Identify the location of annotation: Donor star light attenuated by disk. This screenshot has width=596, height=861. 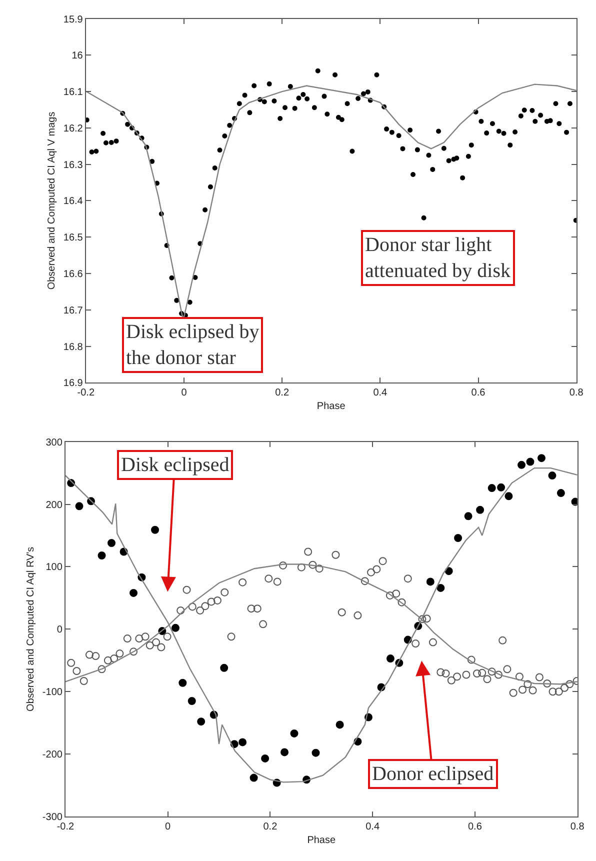
(438, 258).